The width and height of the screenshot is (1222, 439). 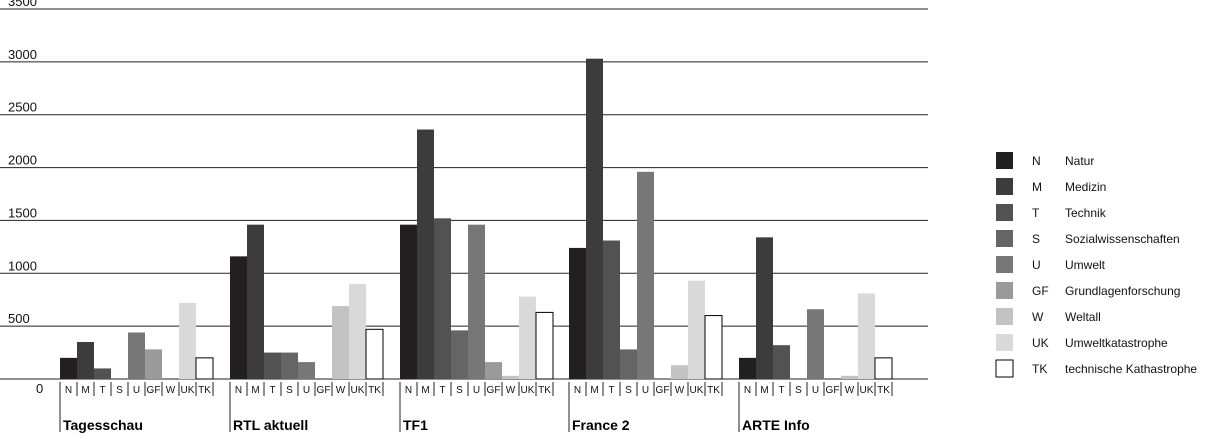 What do you see at coordinates (764, 308) in the screenshot?
I see `bar-arte-info-m` at bounding box center [764, 308].